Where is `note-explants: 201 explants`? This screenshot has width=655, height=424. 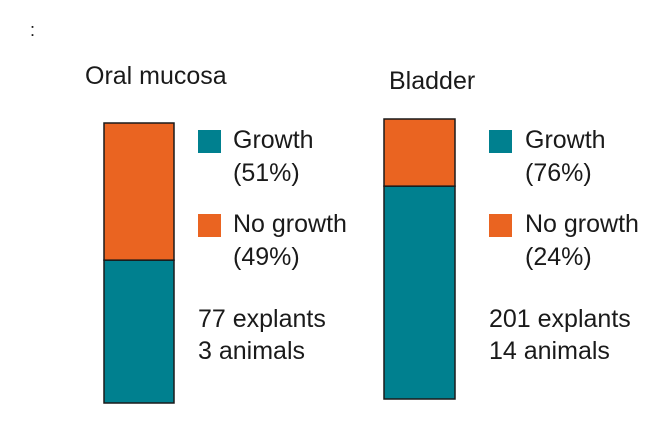 note-explants: 201 explants is located at coordinates (560, 319).